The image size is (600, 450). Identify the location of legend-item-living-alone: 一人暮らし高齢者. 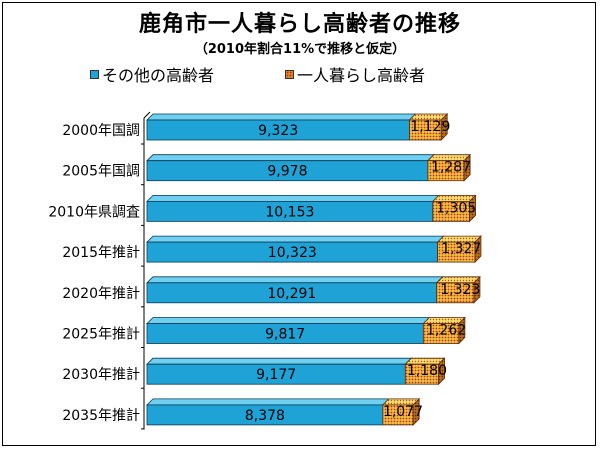
(355, 74).